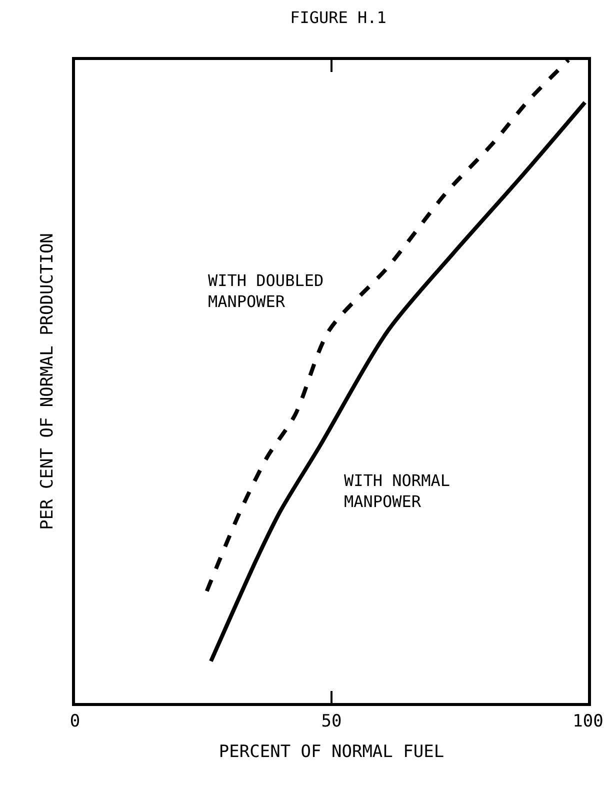 The image size is (615, 788). What do you see at coordinates (331, 721) in the screenshot?
I see `x-tick-label: 50` at bounding box center [331, 721].